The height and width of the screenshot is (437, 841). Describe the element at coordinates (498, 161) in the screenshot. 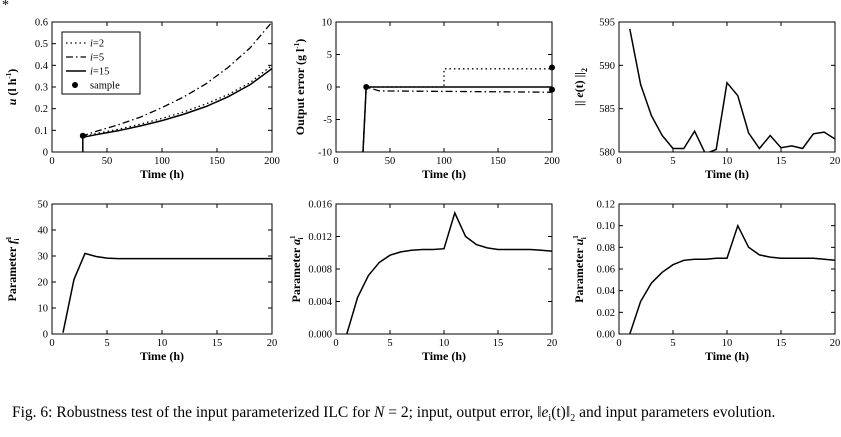

I see `x-tick-label: 150` at that location.